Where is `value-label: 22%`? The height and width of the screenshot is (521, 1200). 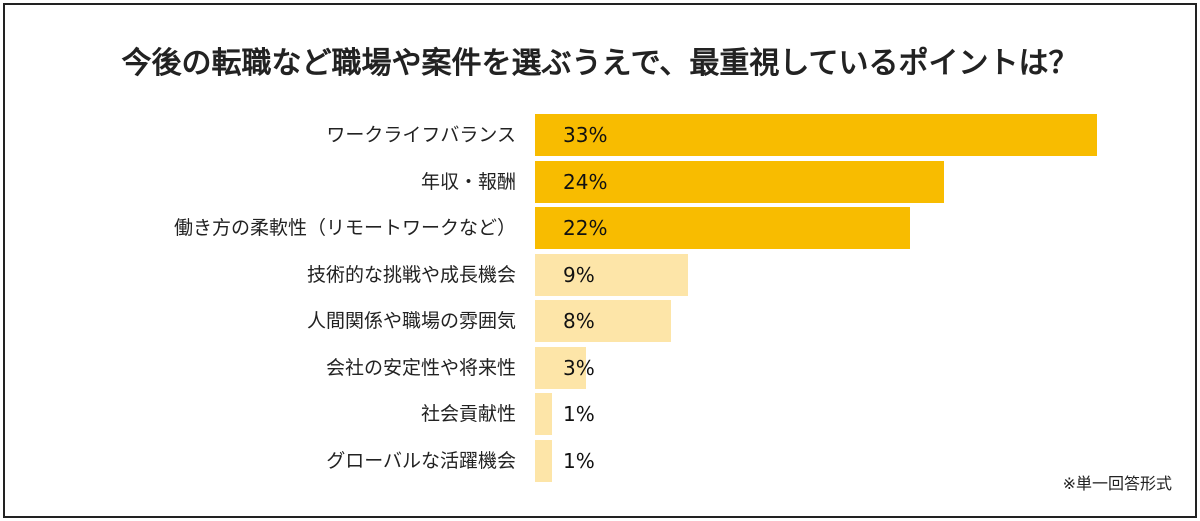 value-label: 22% is located at coordinates (585, 228).